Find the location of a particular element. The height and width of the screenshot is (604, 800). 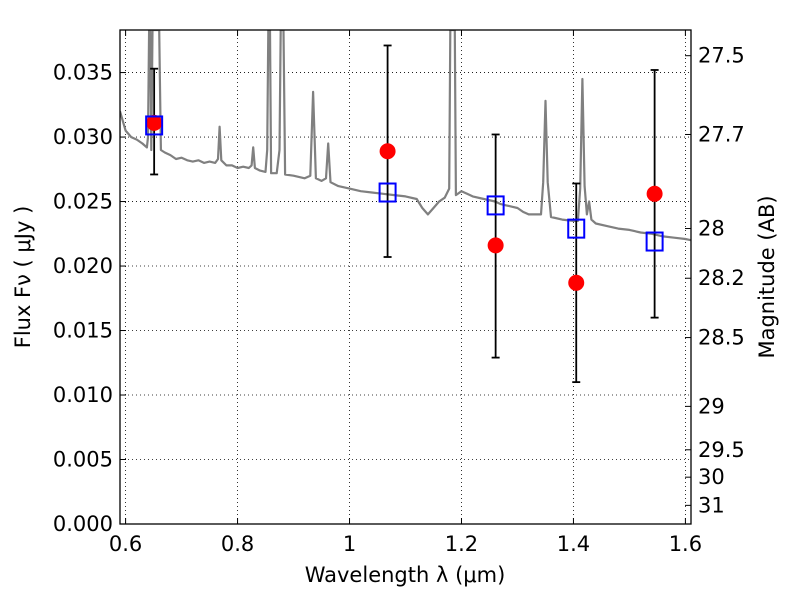

y-tick-label: 0.000 is located at coordinates (83, 524).